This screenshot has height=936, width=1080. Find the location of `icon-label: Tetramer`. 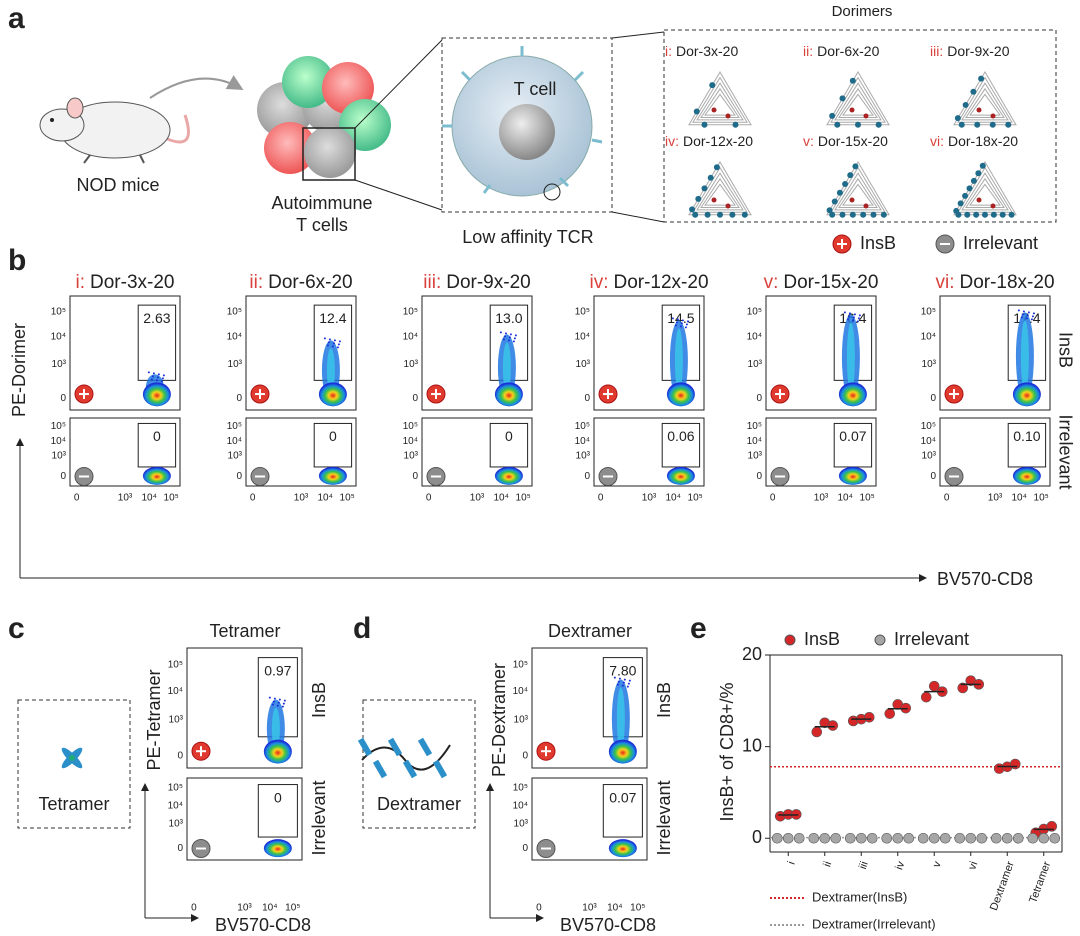

icon-label: Tetramer is located at coordinates (73, 804).